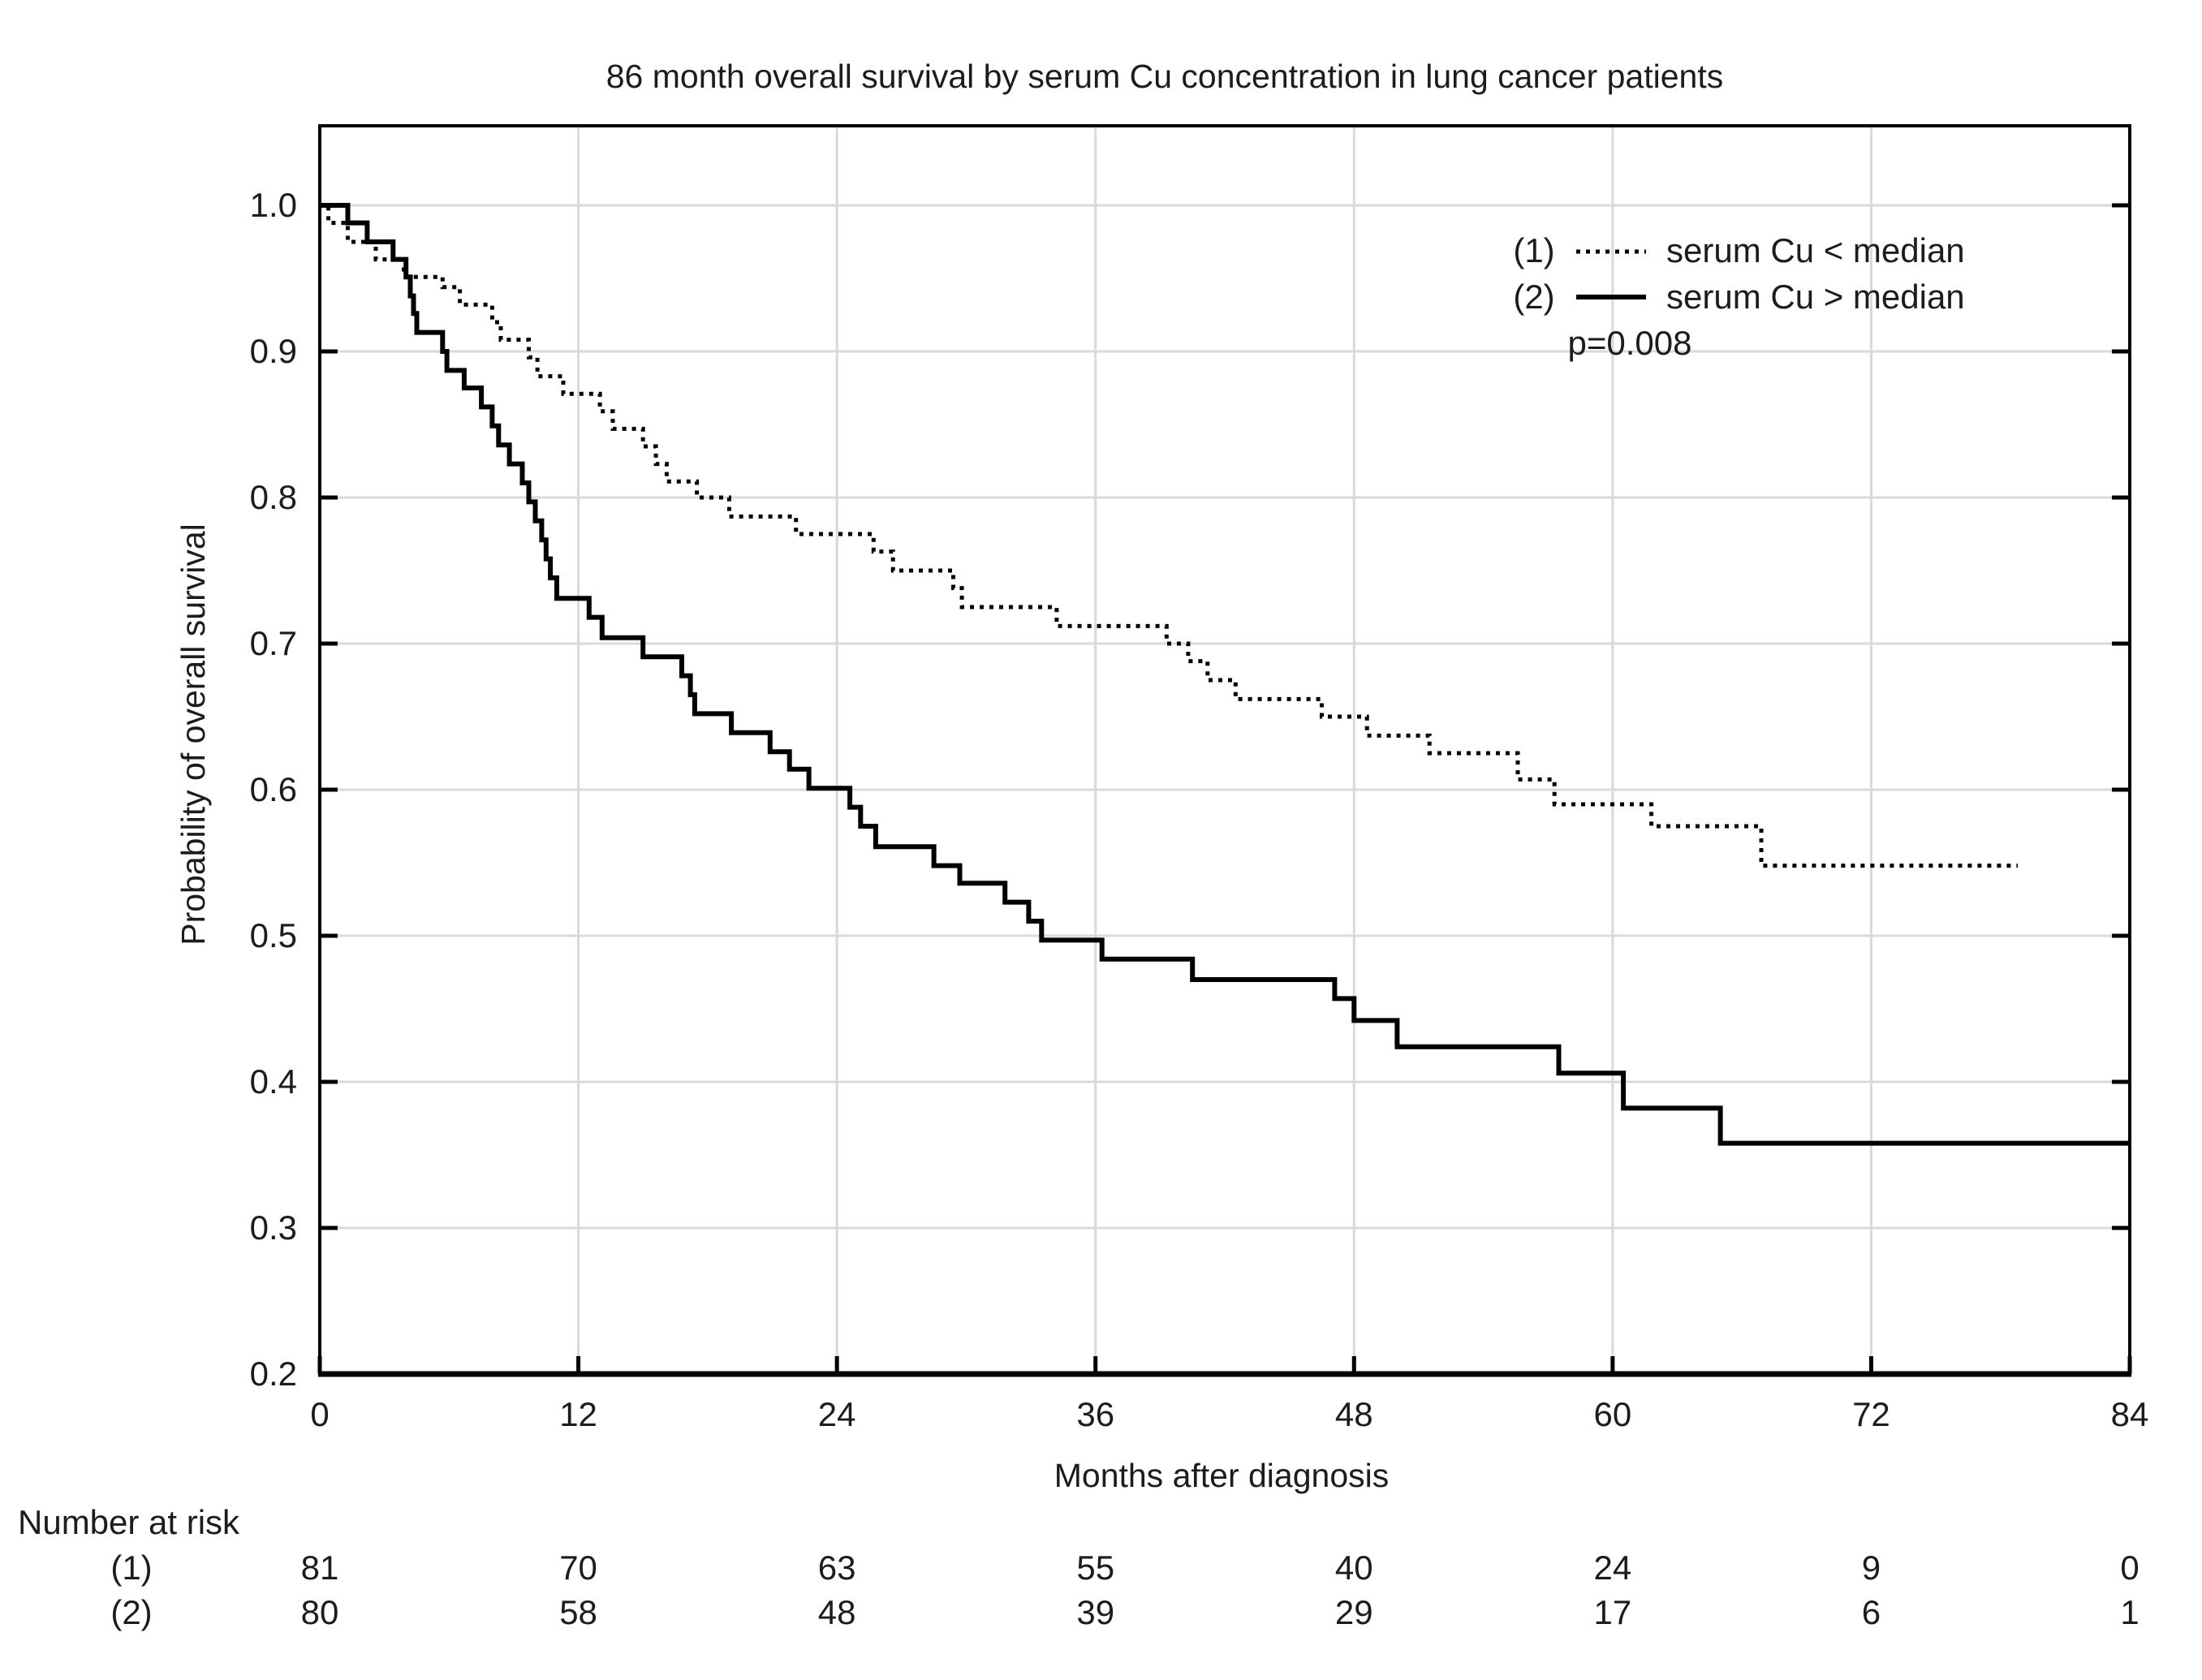 The image size is (2202, 1680). I want to click on risk-count: 17, so click(1612, 1612).